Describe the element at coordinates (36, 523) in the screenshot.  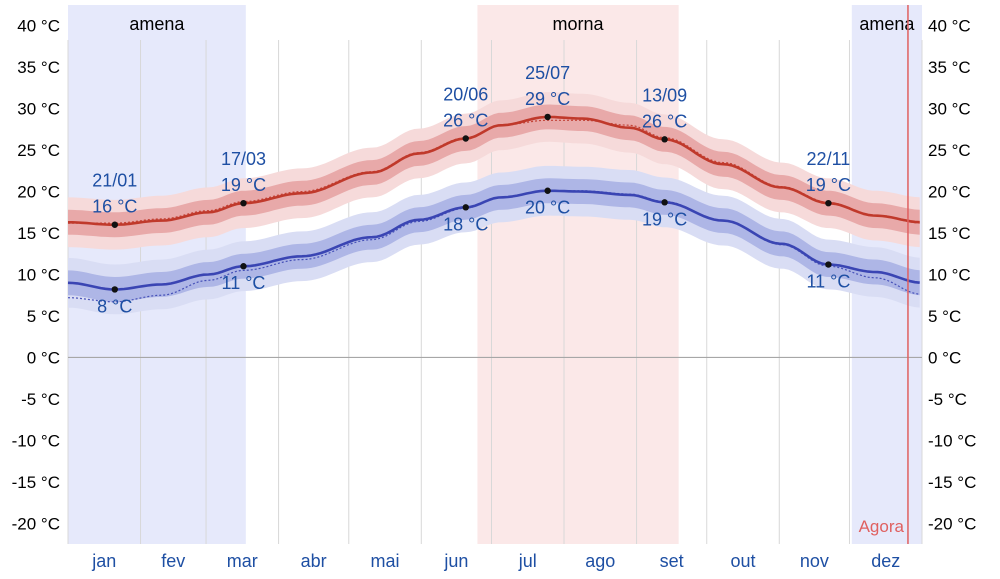
I see `y-tick-label-left: -20 °C` at that location.